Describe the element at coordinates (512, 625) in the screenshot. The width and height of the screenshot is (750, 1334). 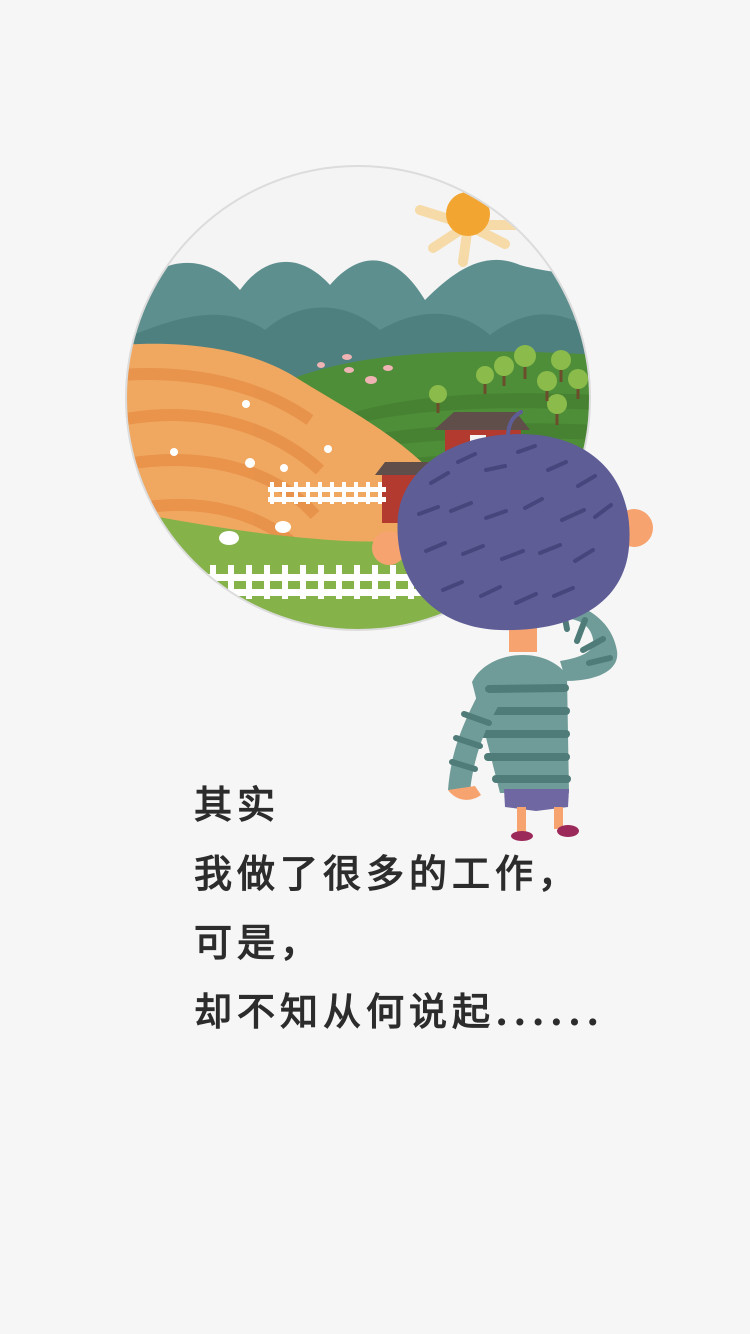
I see `boy-character` at that location.